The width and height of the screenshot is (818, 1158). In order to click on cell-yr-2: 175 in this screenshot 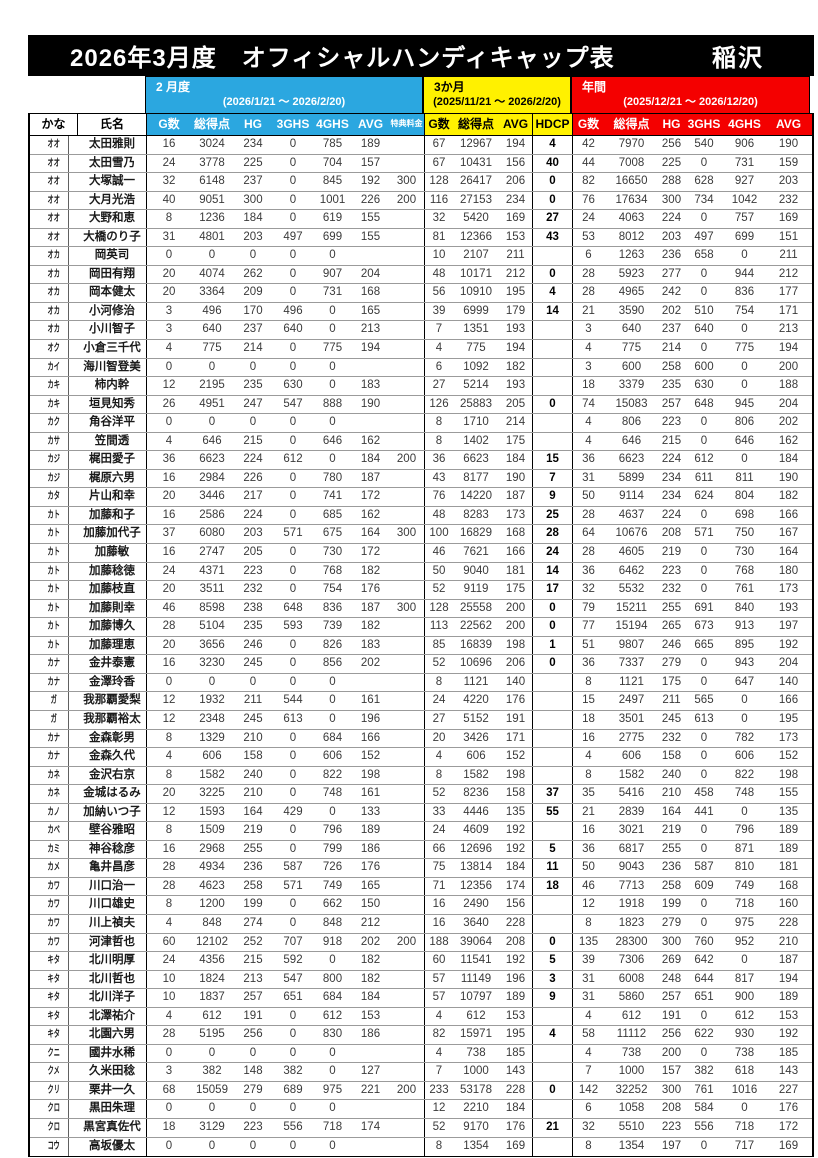, I will do `click(671, 681)`.